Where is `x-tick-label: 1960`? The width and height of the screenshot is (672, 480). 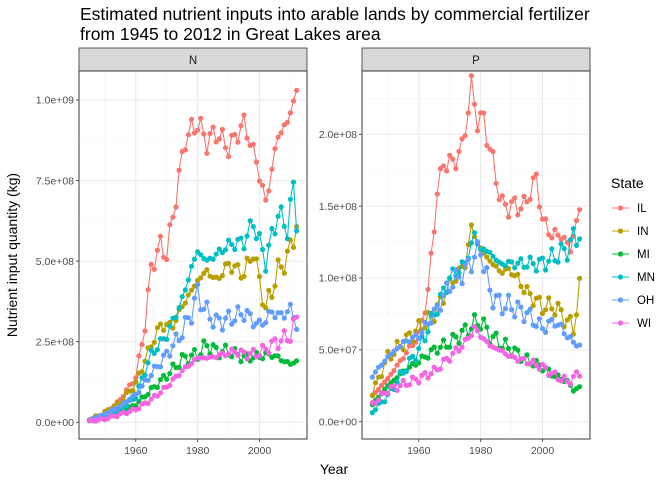
x-tick-label: 1960 is located at coordinates (136, 451).